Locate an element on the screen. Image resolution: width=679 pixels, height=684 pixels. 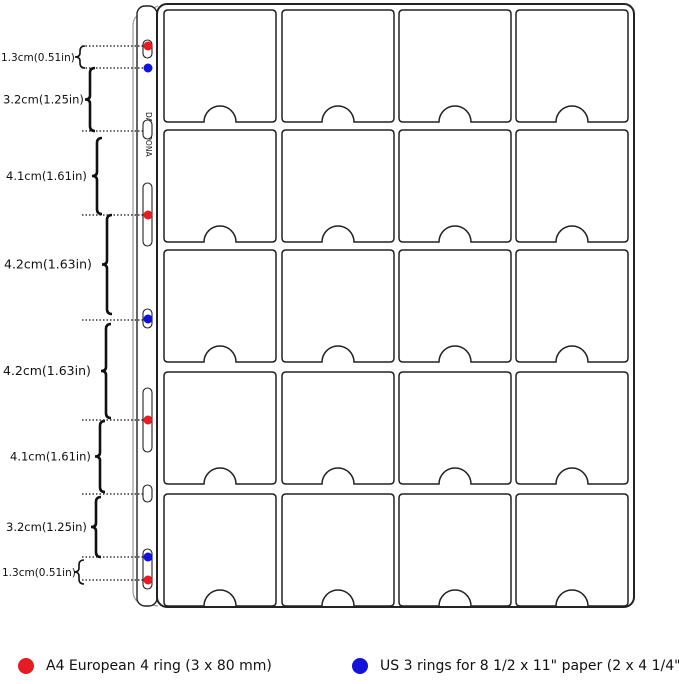
pocket-r3-c2 is located at coordinates (338, 306).